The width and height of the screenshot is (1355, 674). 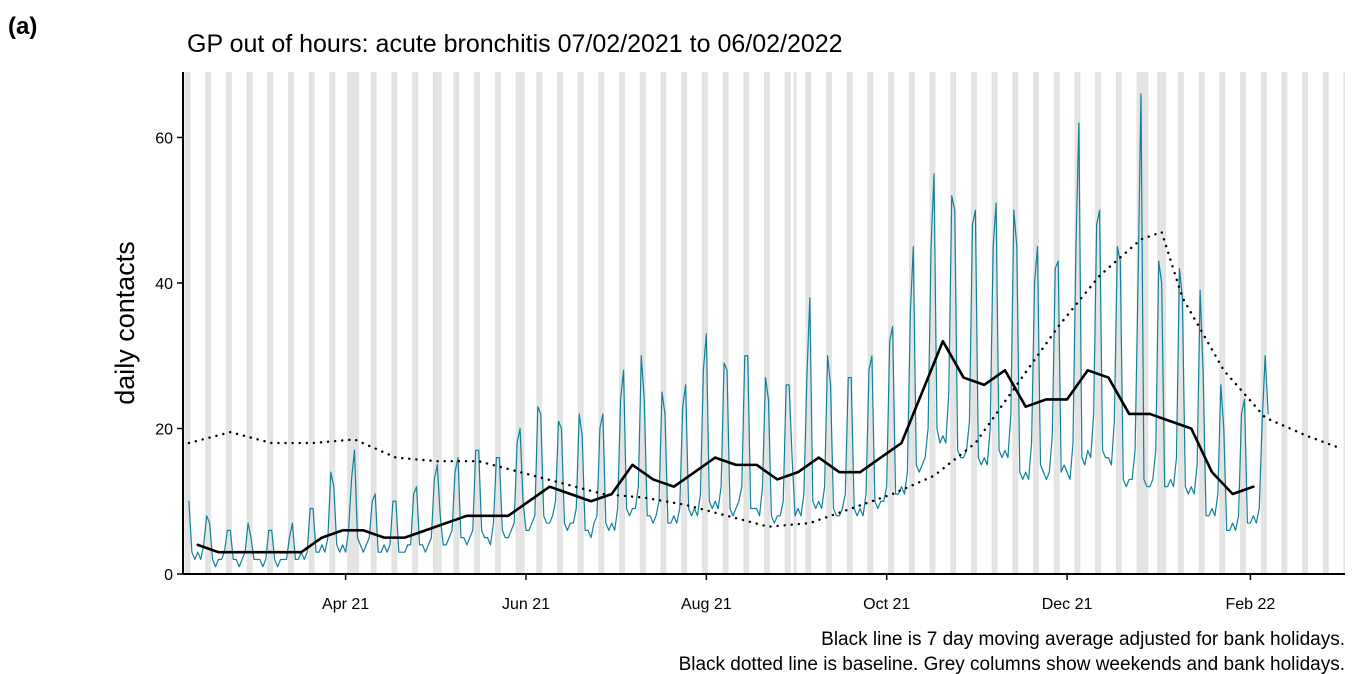 I want to click on y-tick-label: 60, so click(x=164, y=138).